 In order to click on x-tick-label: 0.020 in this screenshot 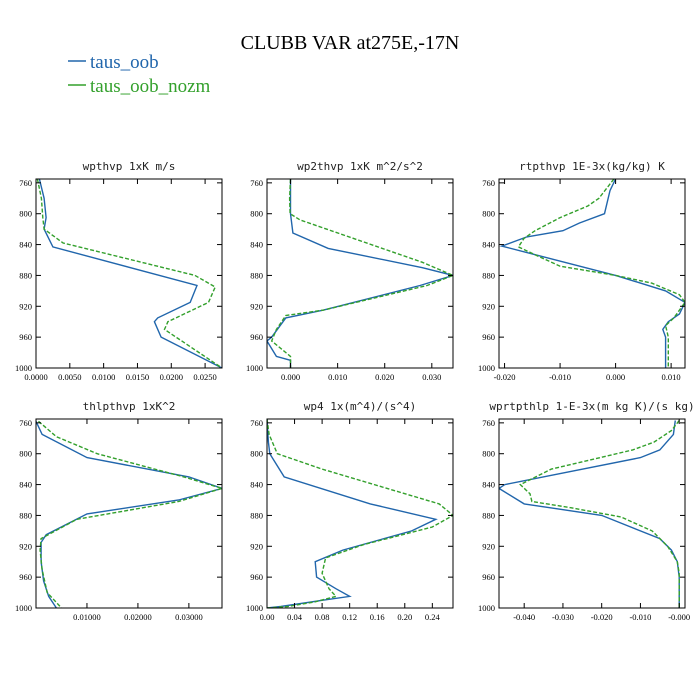, I will do `click(384, 377)`.